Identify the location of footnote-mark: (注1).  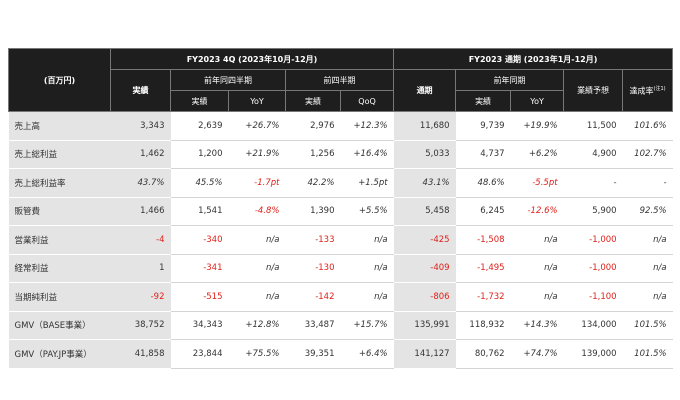
(659, 88).